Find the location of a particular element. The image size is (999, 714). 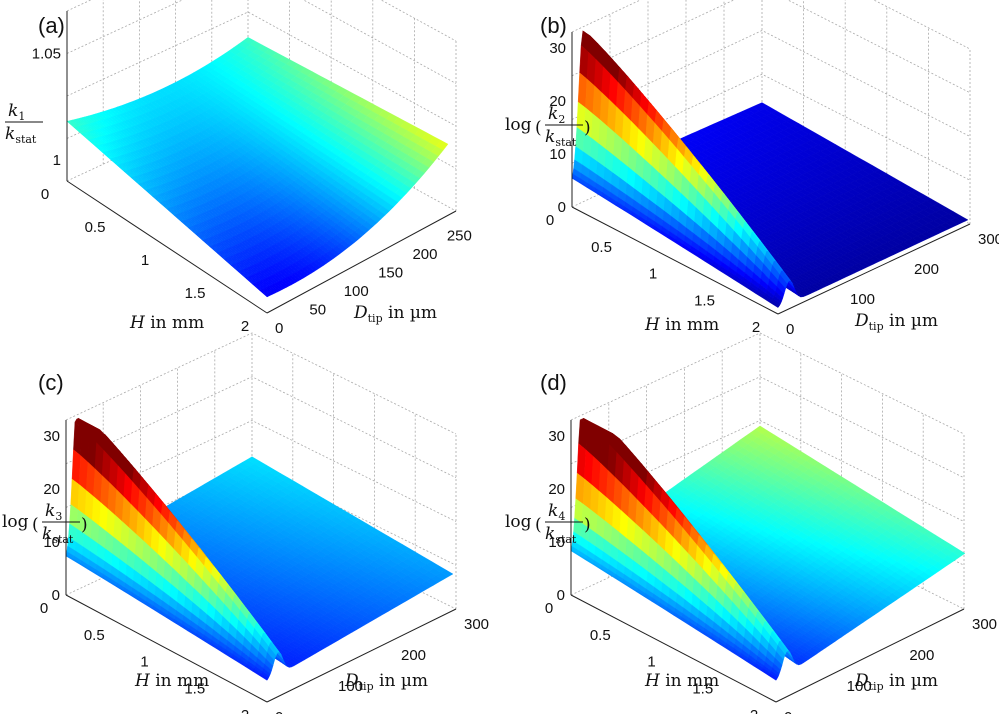

panel-label: (d) is located at coordinates (553, 382).